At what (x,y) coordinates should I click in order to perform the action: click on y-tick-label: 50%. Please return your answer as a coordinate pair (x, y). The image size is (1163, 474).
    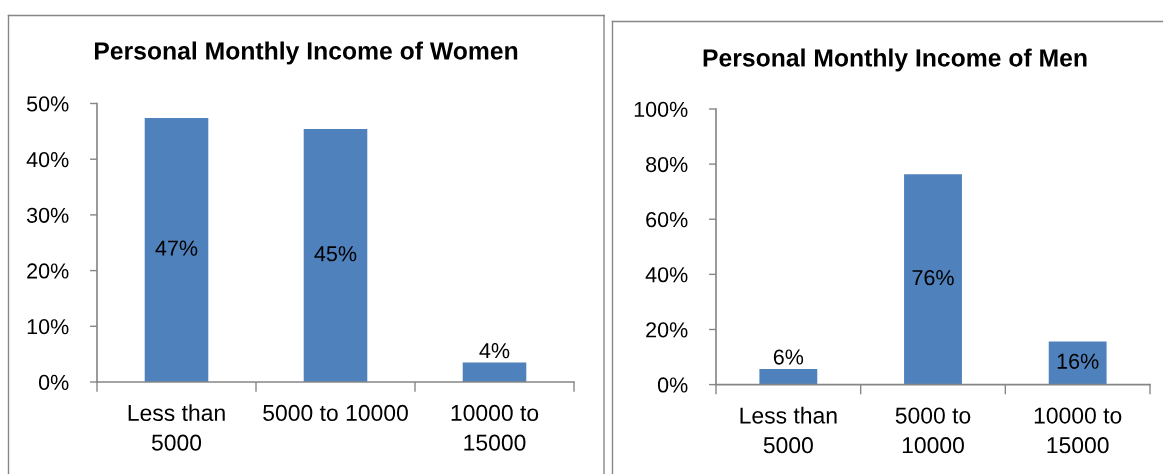
    Looking at the image, I should click on (48, 104).